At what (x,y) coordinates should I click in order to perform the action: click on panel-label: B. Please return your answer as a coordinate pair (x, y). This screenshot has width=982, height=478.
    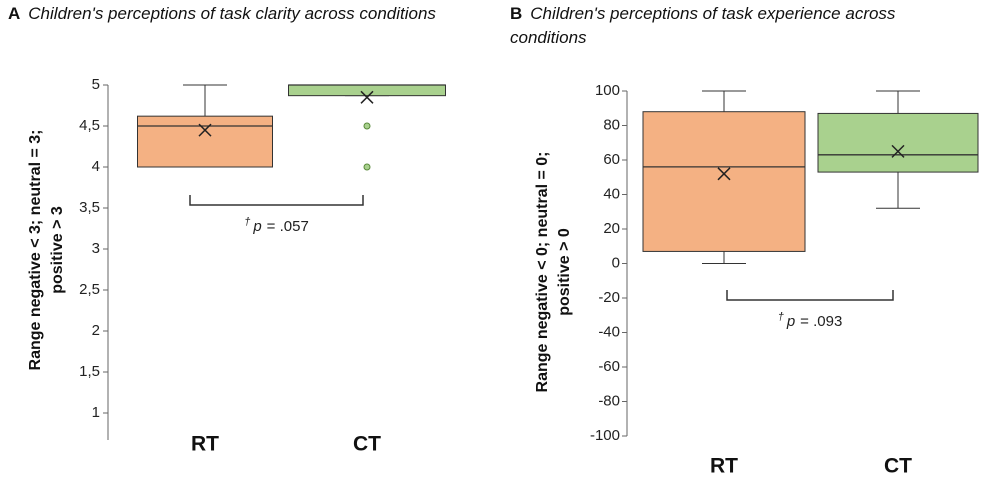
    Looking at the image, I should click on (516, 13).